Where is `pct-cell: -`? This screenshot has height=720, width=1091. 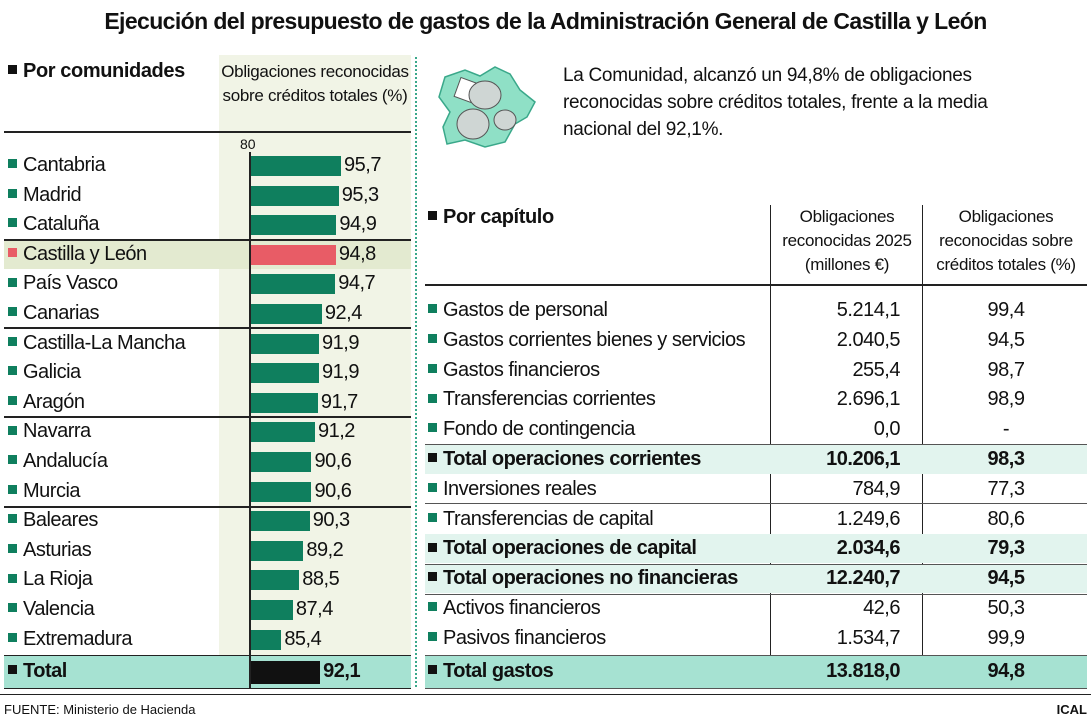 pct-cell: - is located at coordinates (1006, 429).